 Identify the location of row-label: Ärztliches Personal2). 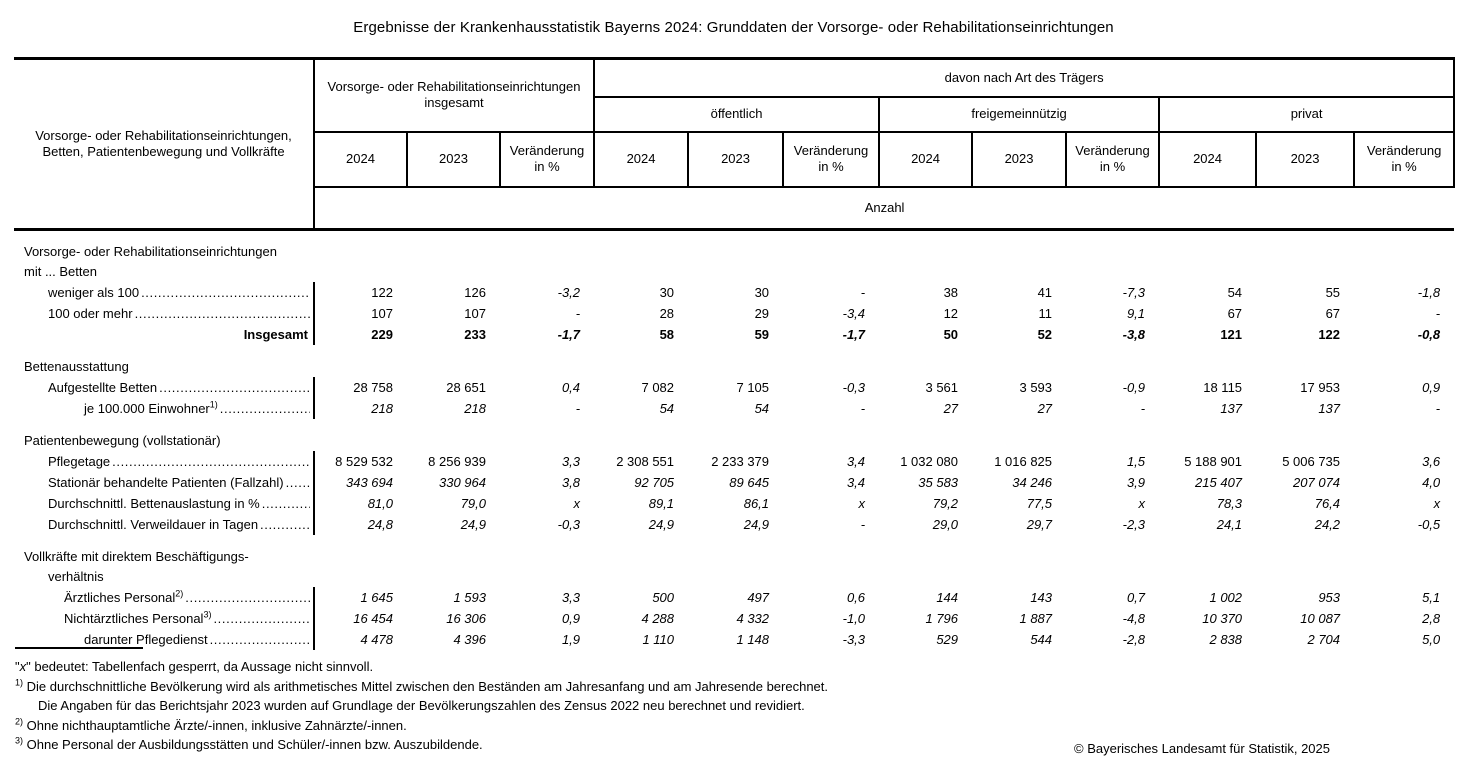
(164, 597).